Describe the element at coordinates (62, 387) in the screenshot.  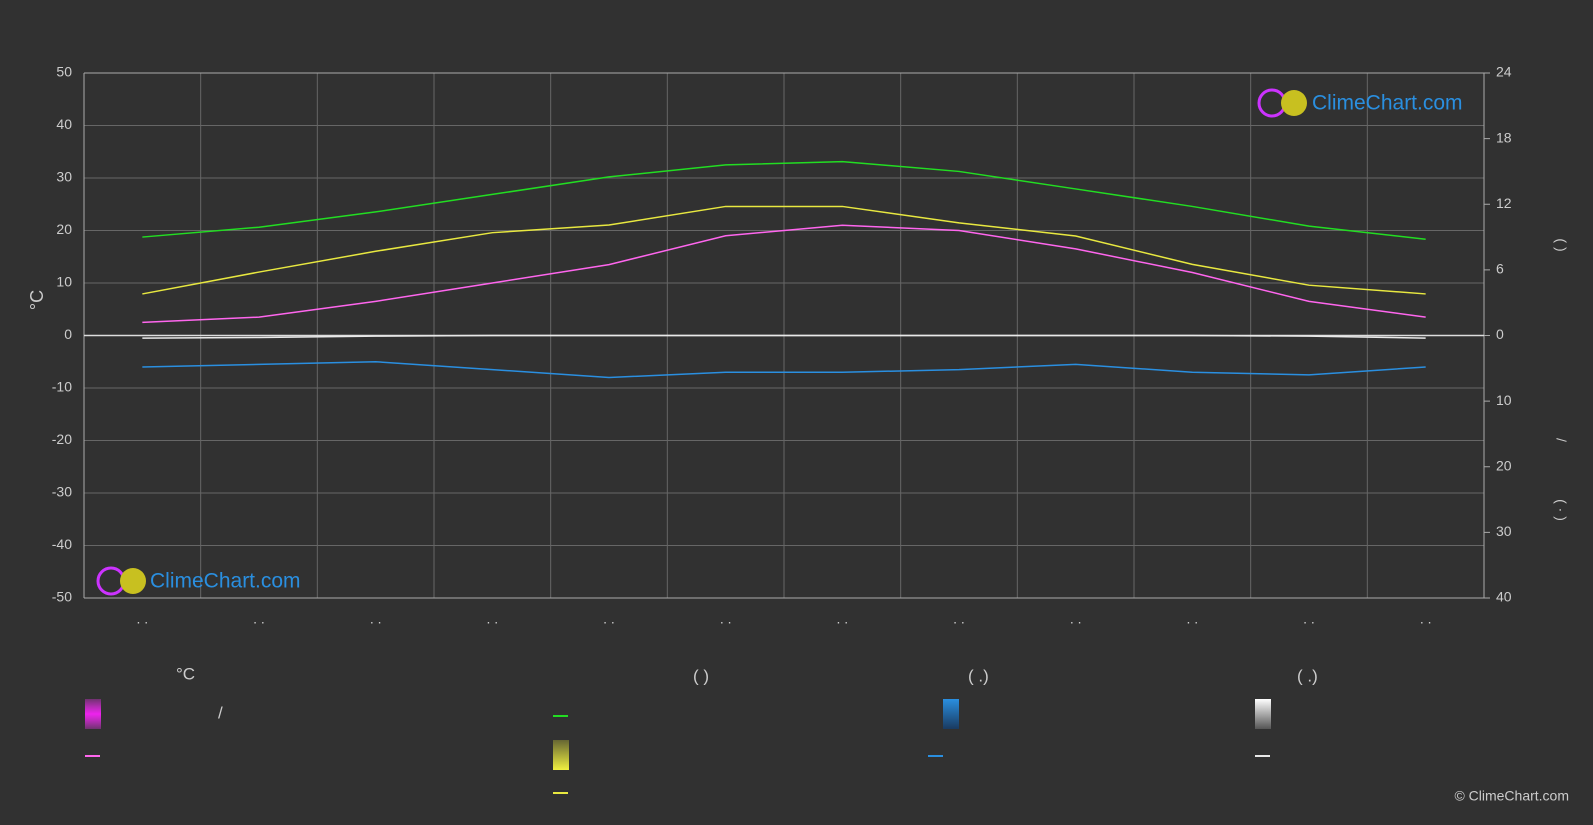
I see `y-tick-label: -10` at that location.